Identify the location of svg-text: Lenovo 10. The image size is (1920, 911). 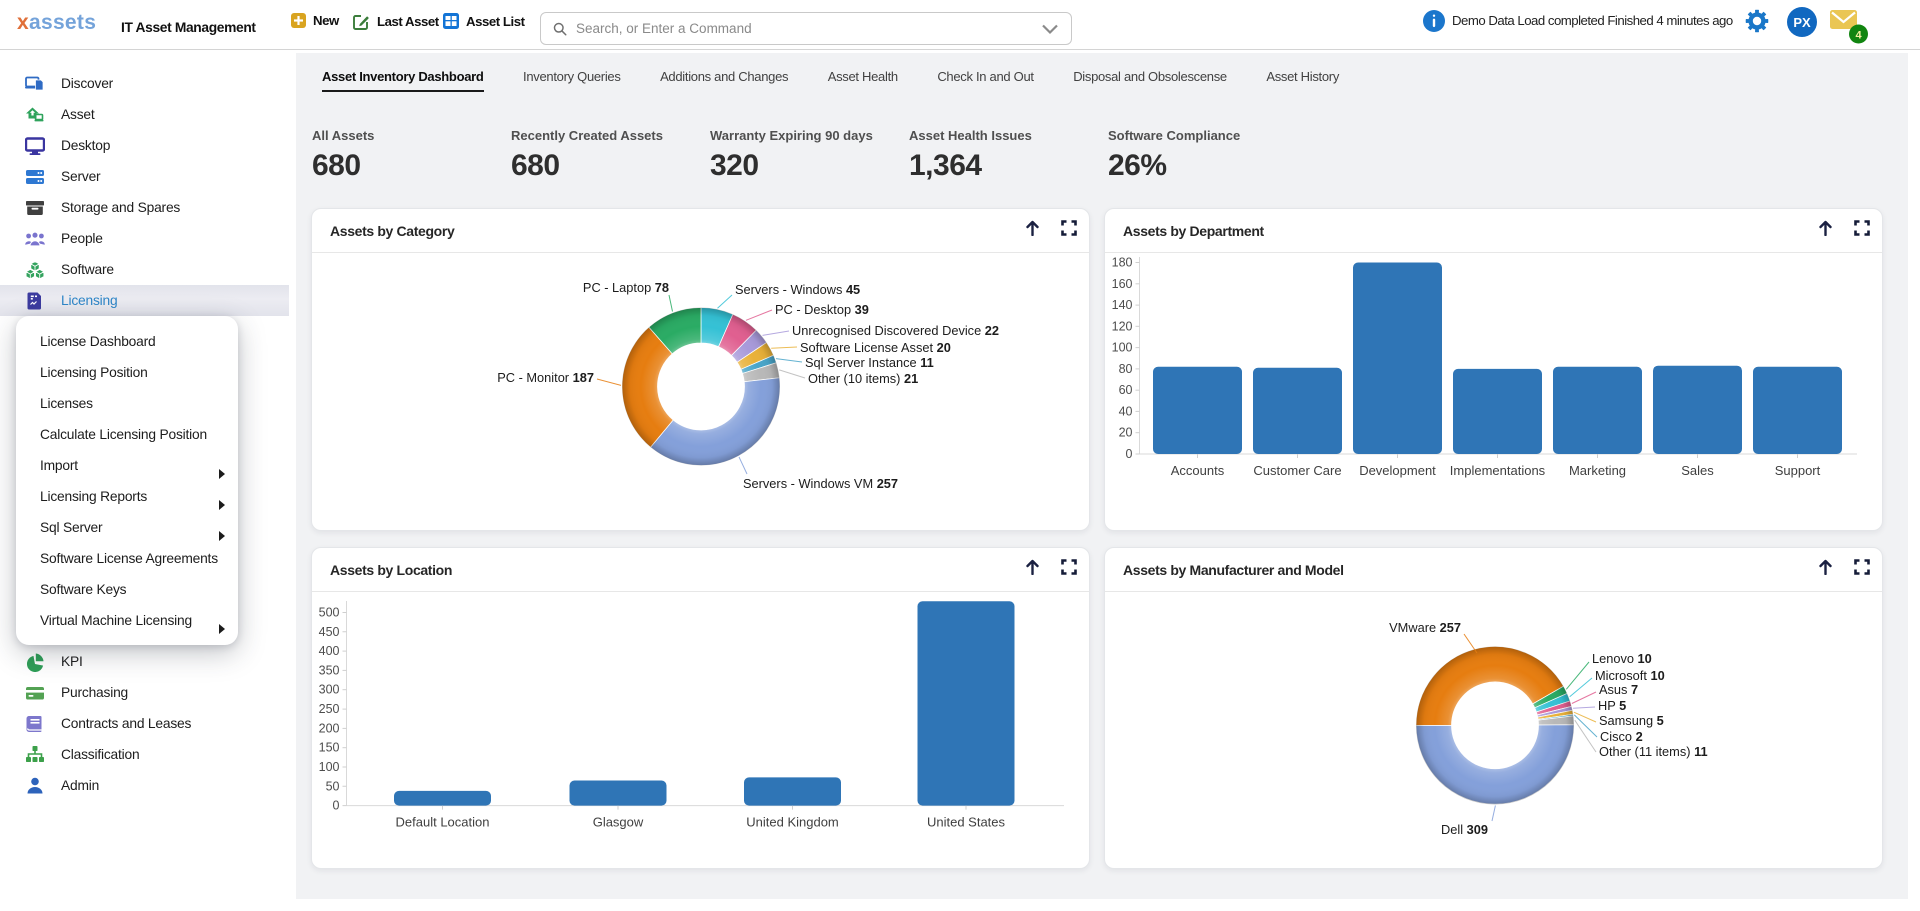
(1622, 658).